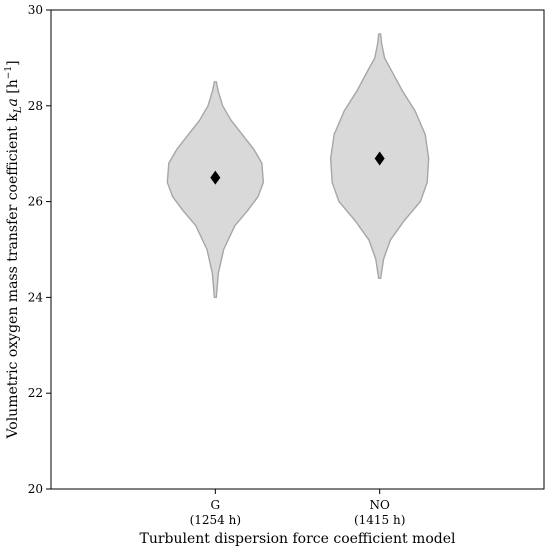 The height and width of the screenshot is (550, 547). I want to click on x-tick-label: G, so click(216, 505).